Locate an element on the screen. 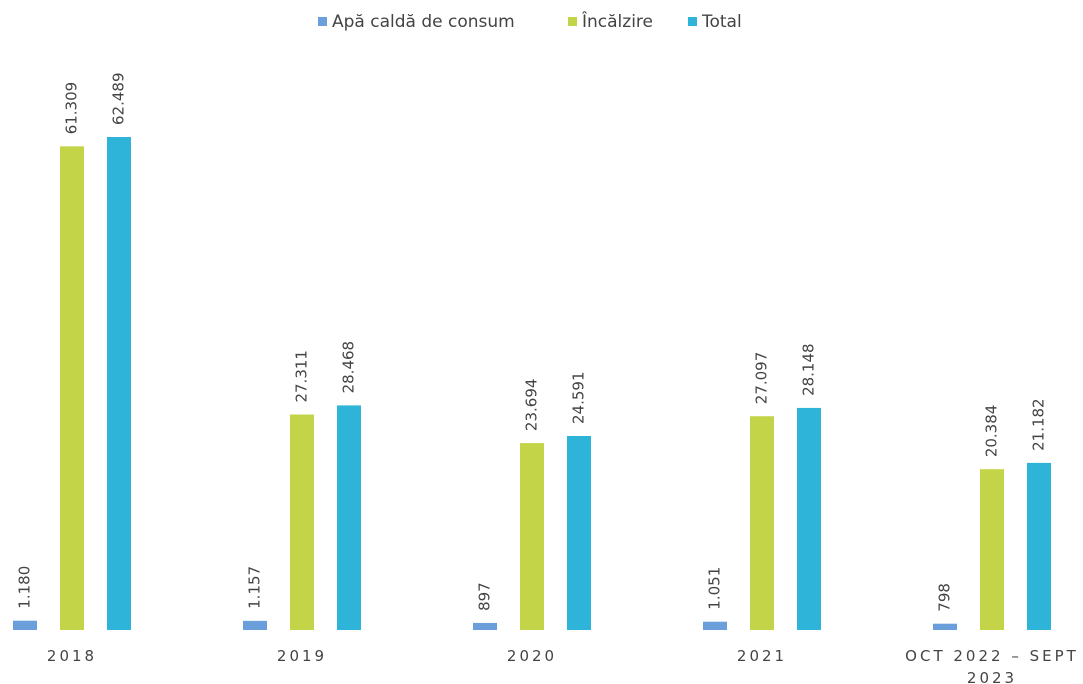  value-label: 798 is located at coordinates (945, 597).